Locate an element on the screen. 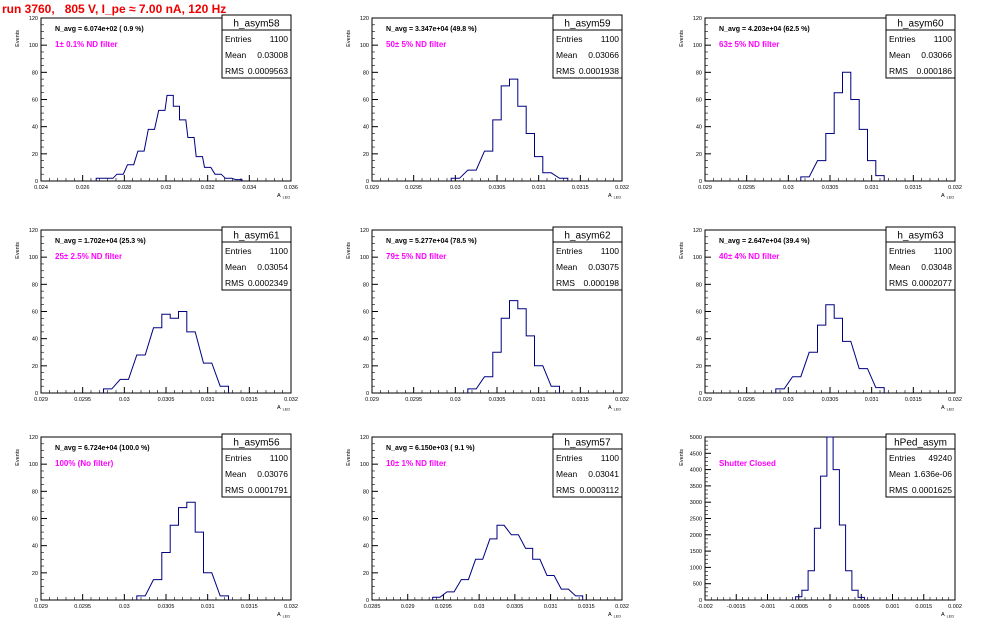  filter-label: 79± 5% ND filter is located at coordinates (416, 256).